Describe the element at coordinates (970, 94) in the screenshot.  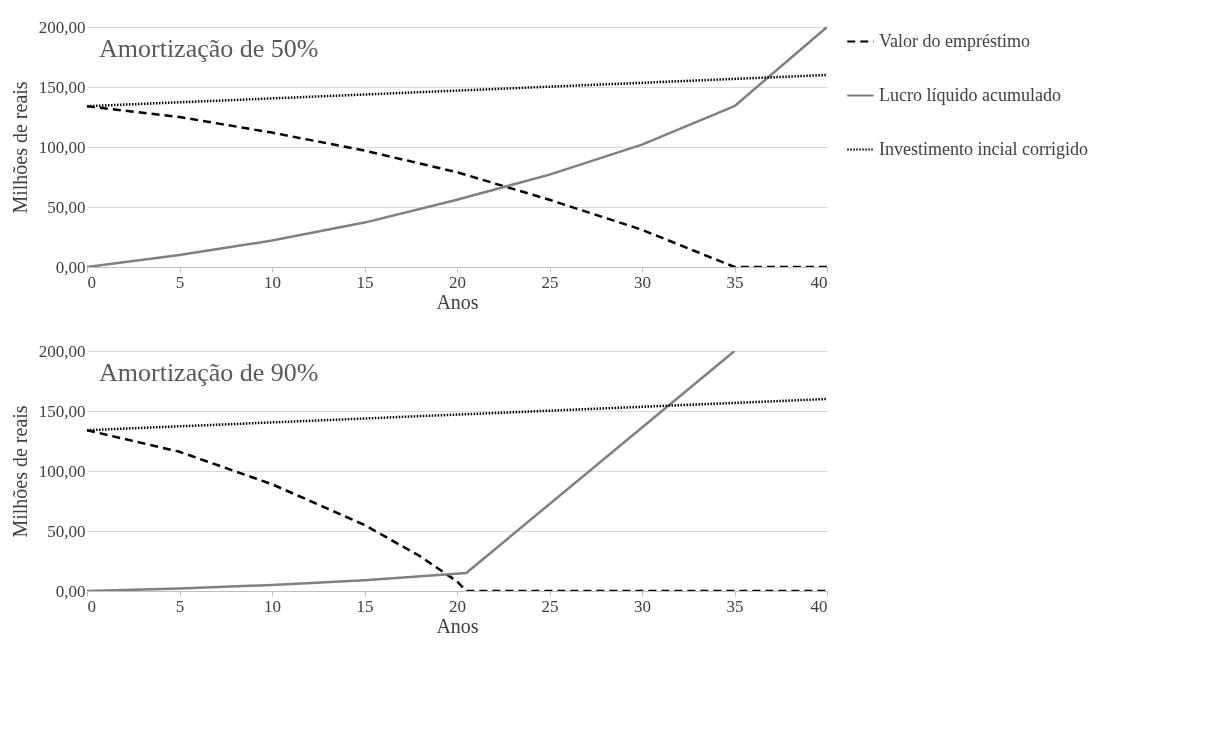
I see `legend-label: Lucro líquido acumulado` at that location.